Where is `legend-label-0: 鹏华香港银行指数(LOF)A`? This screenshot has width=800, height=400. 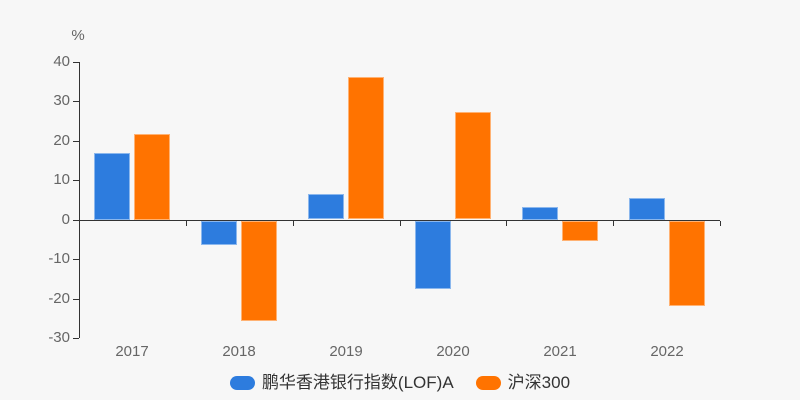
legend-label-0: 鹏华香港银行指数(LOF)A is located at coordinates (357, 382).